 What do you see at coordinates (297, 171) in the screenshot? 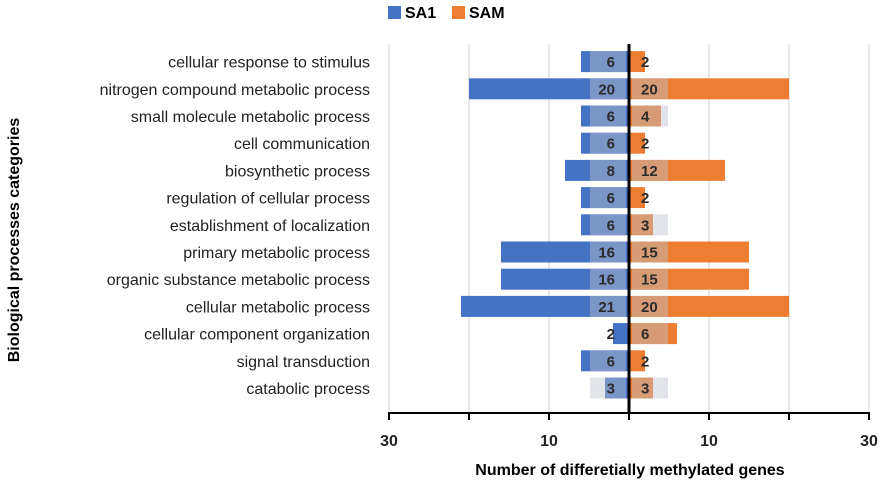
I see `category-label: biosynthetic process` at bounding box center [297, 171].